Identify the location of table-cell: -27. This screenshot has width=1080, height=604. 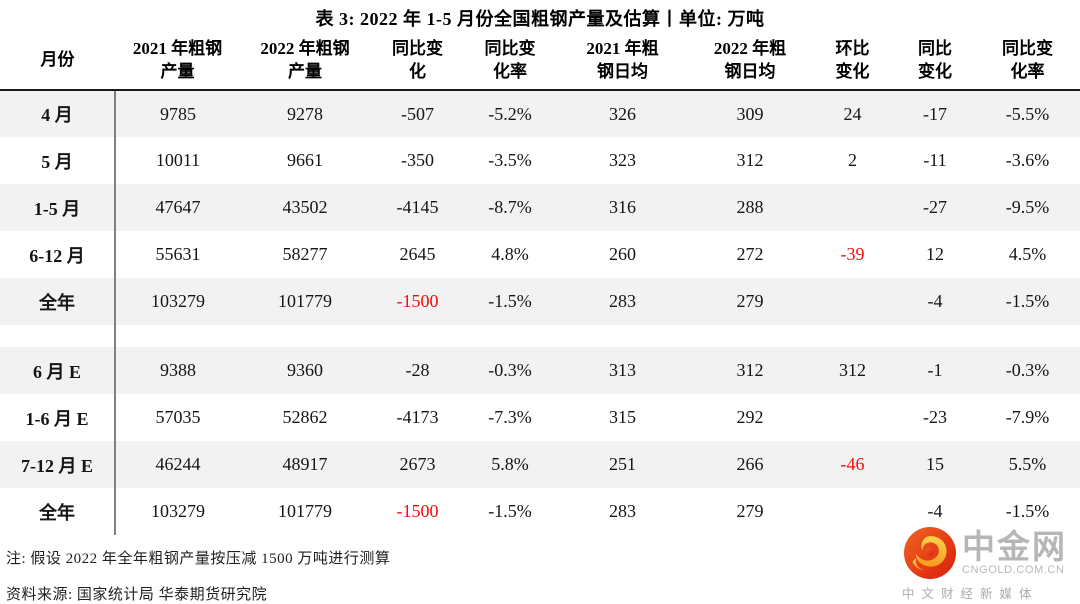
(935, 207).